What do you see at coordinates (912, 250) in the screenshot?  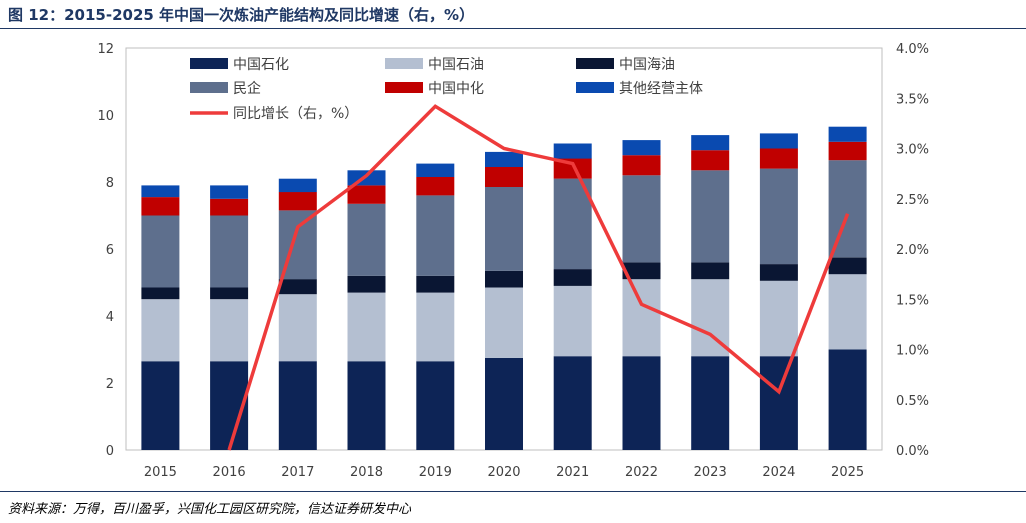 I see `y-right-tick-label: 2.0%` at bounding box center [912, 250].